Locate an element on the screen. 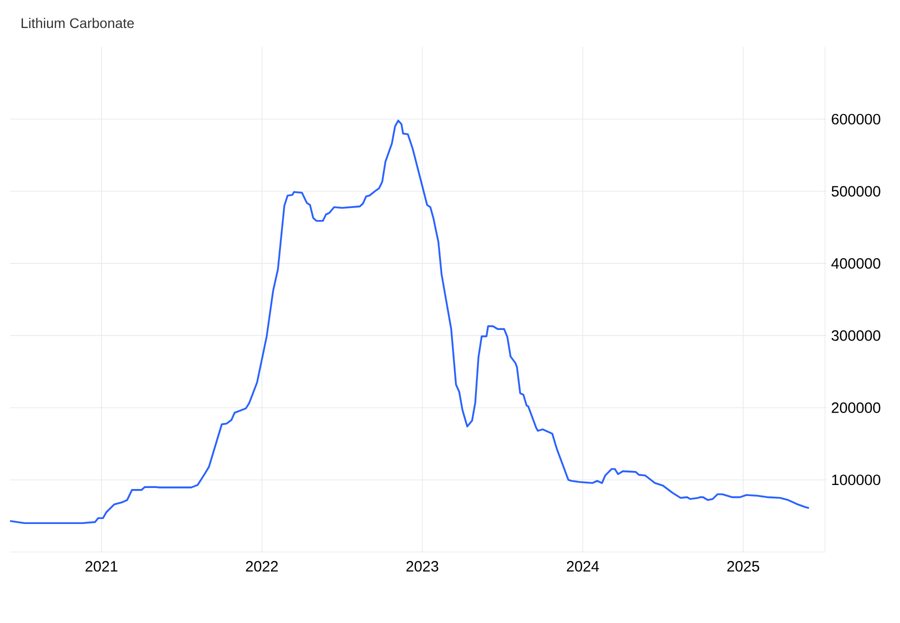 Image resolution: width=900 pixels, height=623 pixels. chart-title: Lithium Carbonate is located at coordinates (78, 23).